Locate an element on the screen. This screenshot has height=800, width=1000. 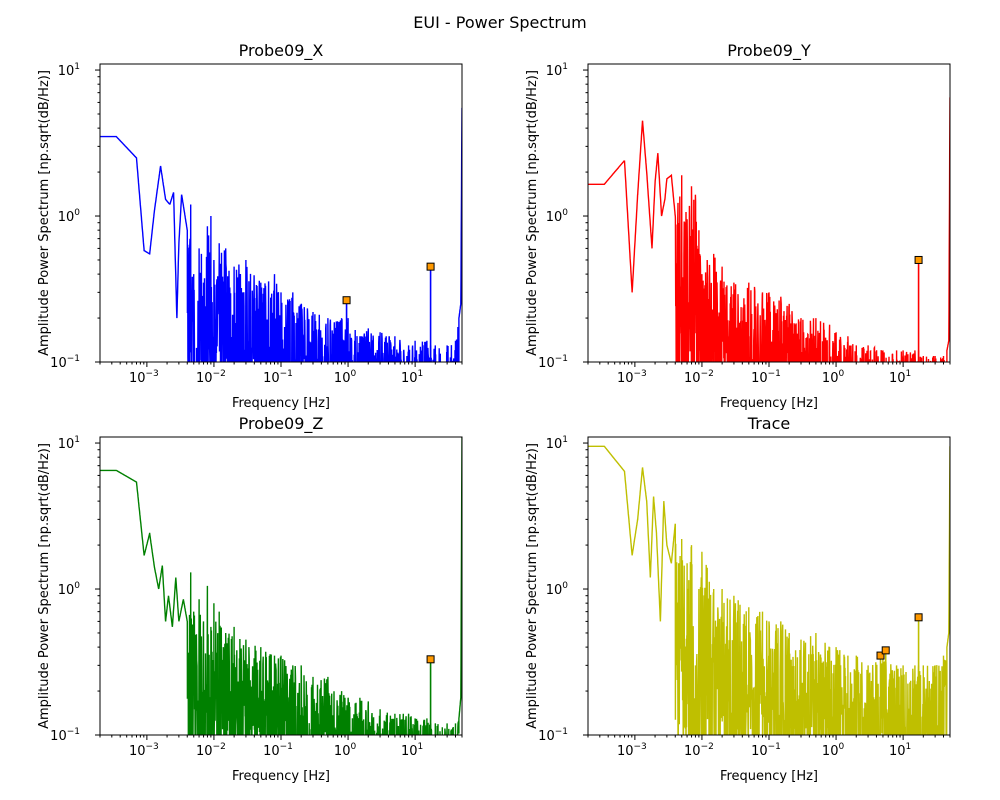
subplot-title: Trace is located at coordinates (768, 423).